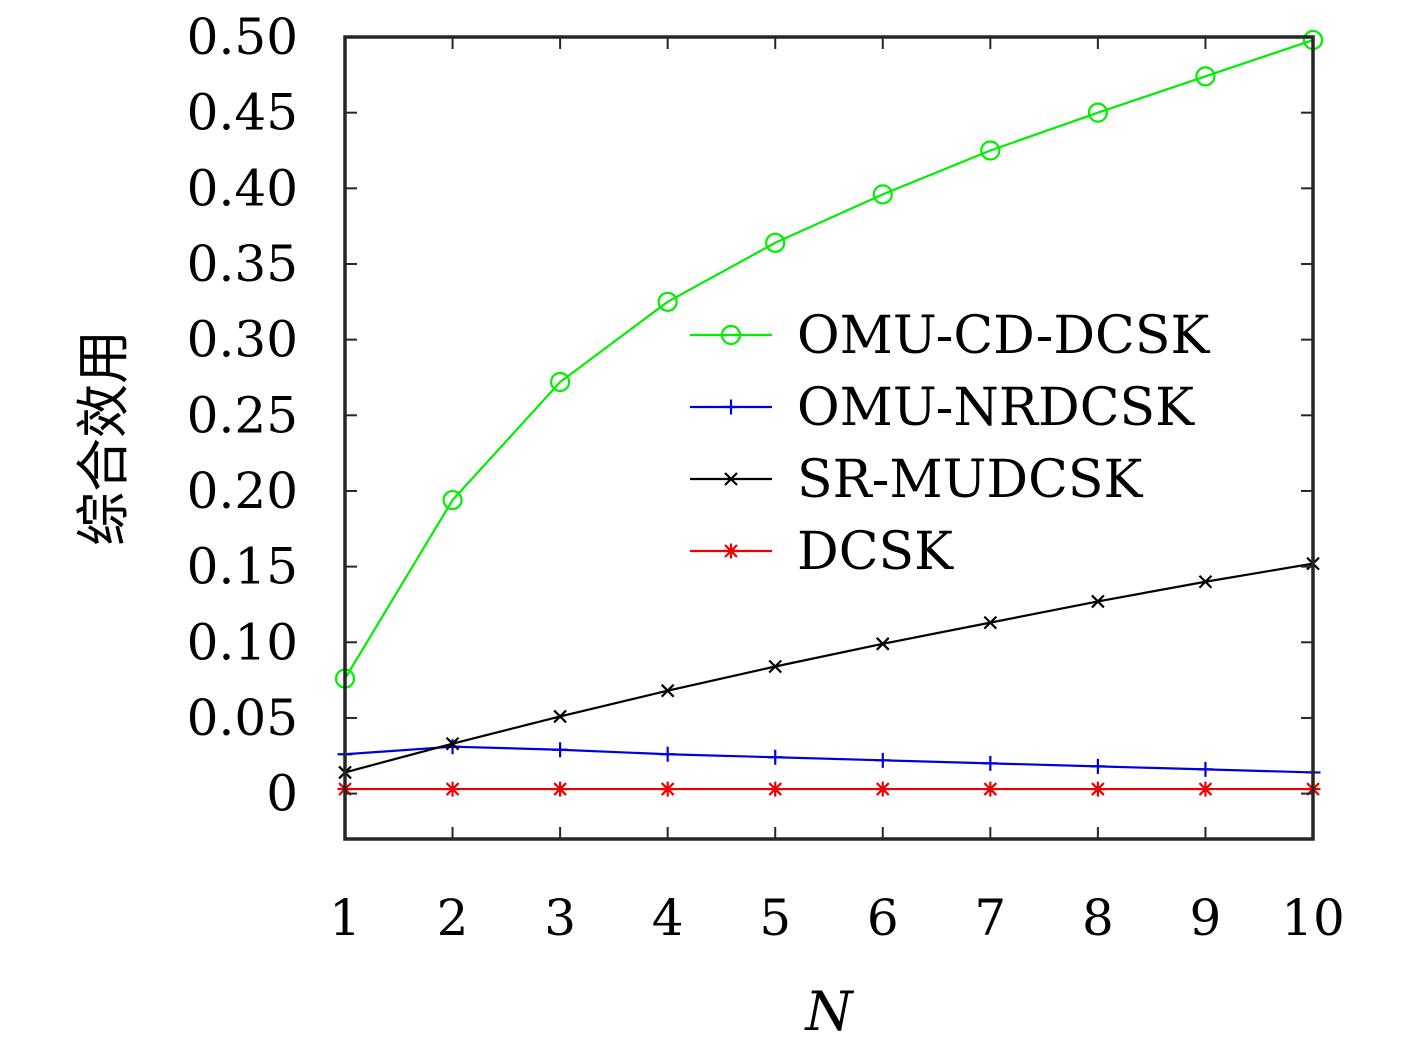 The height and width of the screenshot is (1051, 1417). I want to click on y-tick-label: 0.50, so click(242, 37).